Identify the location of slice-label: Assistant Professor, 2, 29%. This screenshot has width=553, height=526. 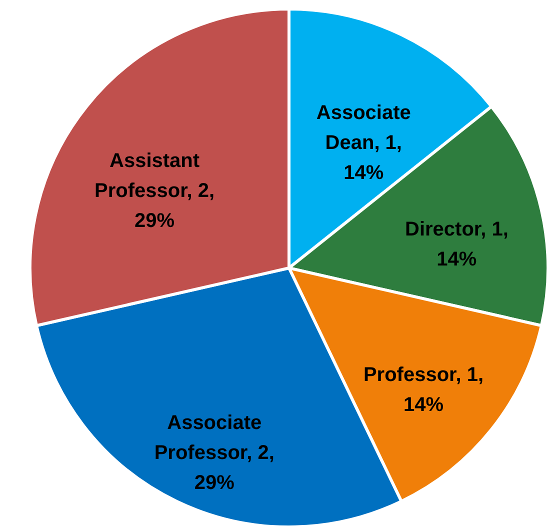
(154, 191).